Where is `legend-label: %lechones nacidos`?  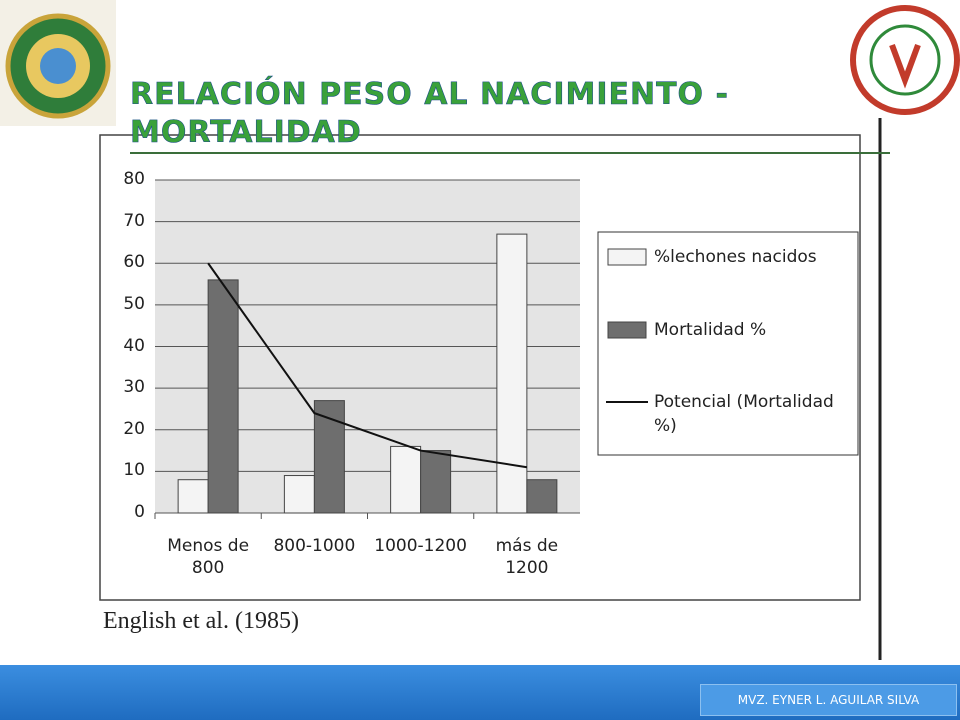 legend-label: %lechones nacidos is located at coordinates (735, 257).